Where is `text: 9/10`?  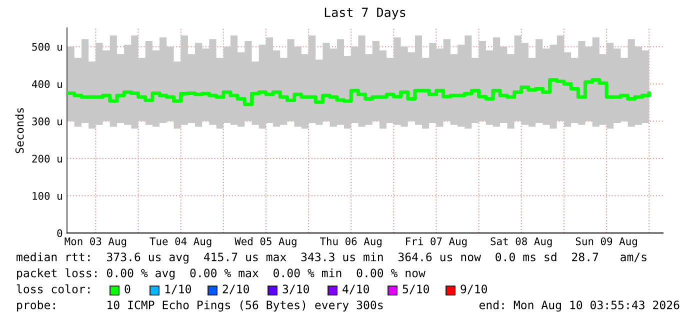 text: 9/10 is located at coordinates (474, 289).